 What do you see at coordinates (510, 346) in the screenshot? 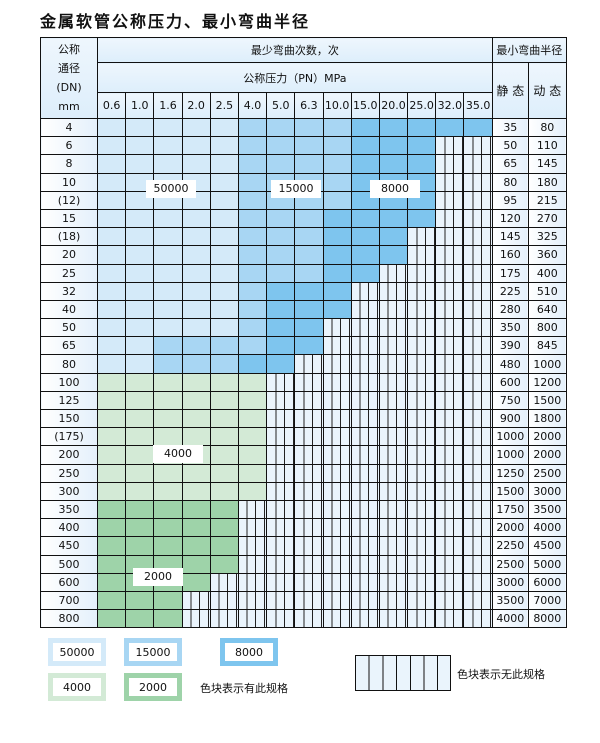
I see `static-radius-cell: 390` at bounding box center [510, 346].